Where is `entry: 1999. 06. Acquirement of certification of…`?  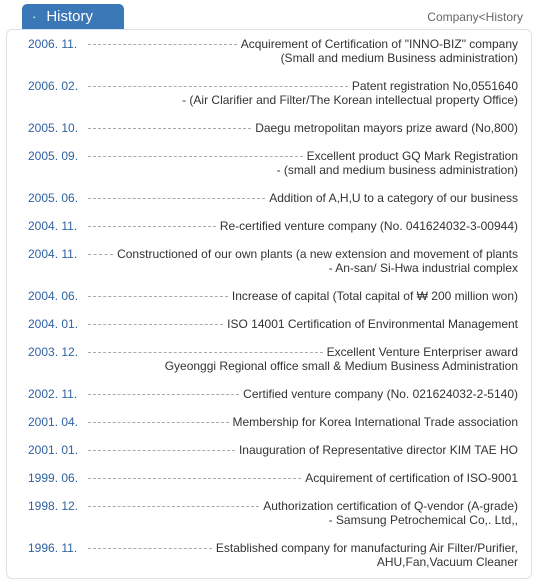 entry: 1999. 06. Acquirement of certification of… is located at coordinates (273, 485).